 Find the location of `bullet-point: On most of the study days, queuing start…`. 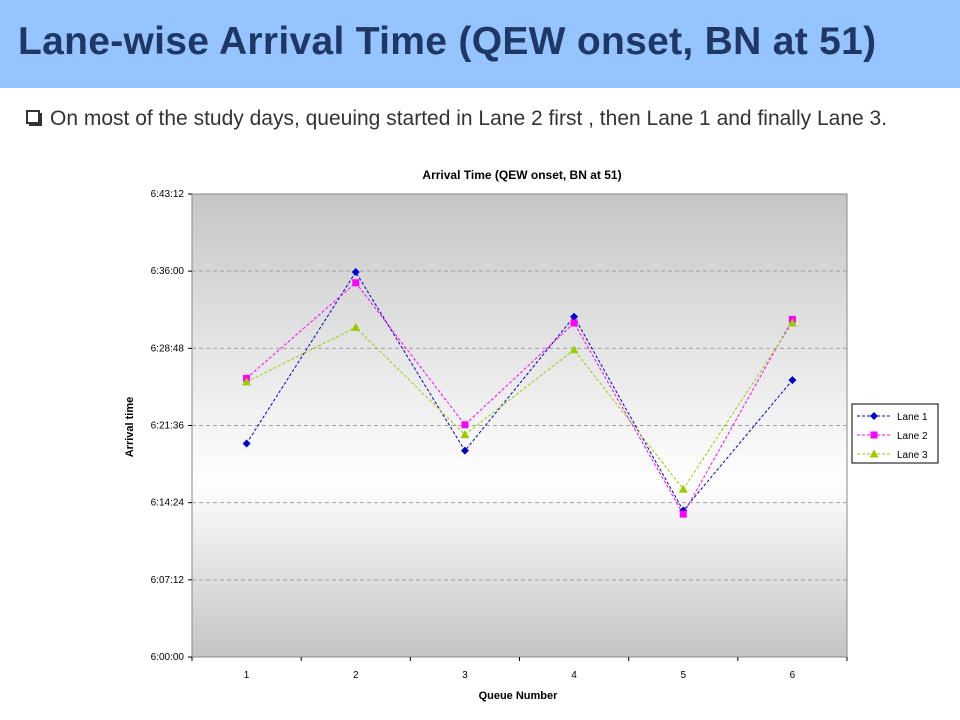

bullet-point: On most of the study days, queuing start… is located at coordinates (476, 119).